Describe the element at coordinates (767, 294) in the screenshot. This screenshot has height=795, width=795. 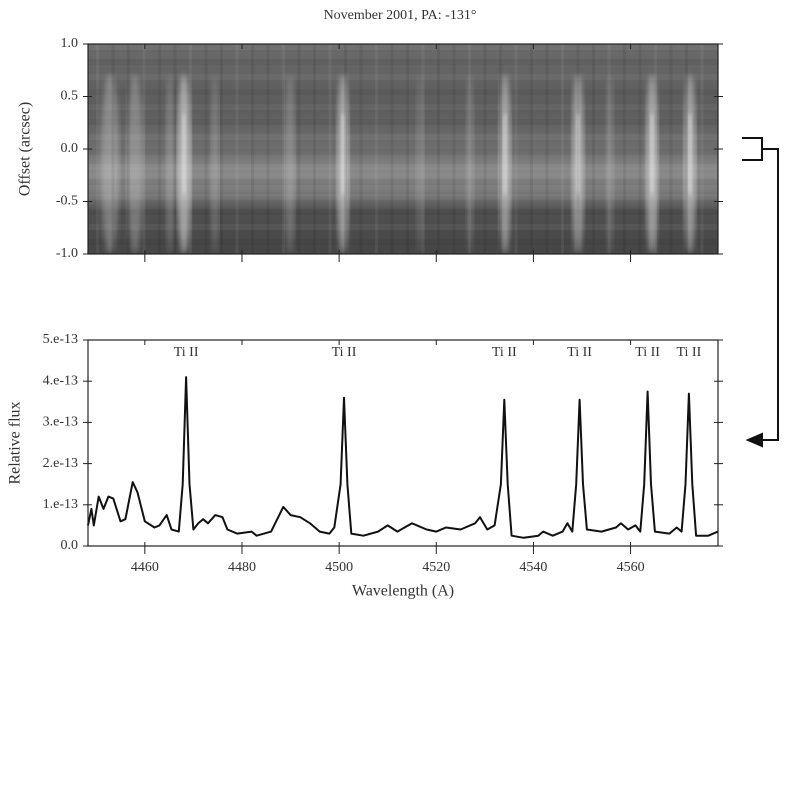
I see `connector` at that location.